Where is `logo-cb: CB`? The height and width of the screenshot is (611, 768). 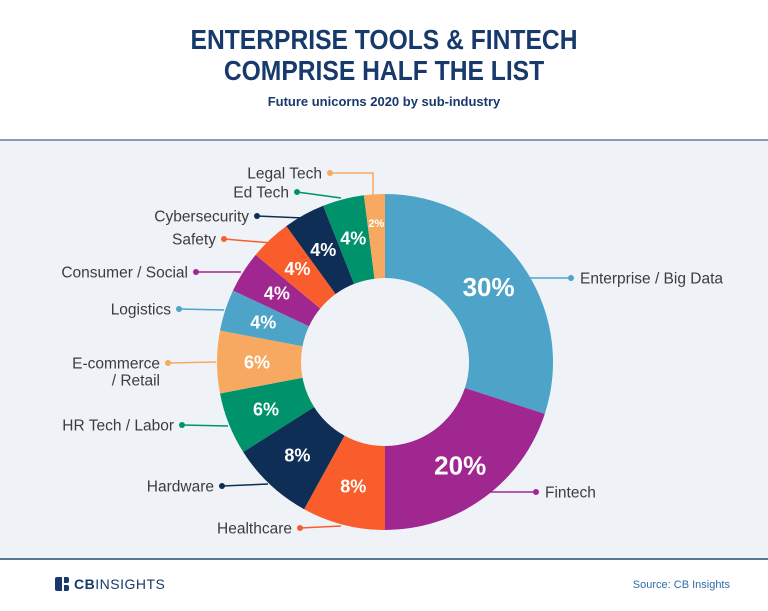
logo-cb: CB is located at coordinates (85, 584).